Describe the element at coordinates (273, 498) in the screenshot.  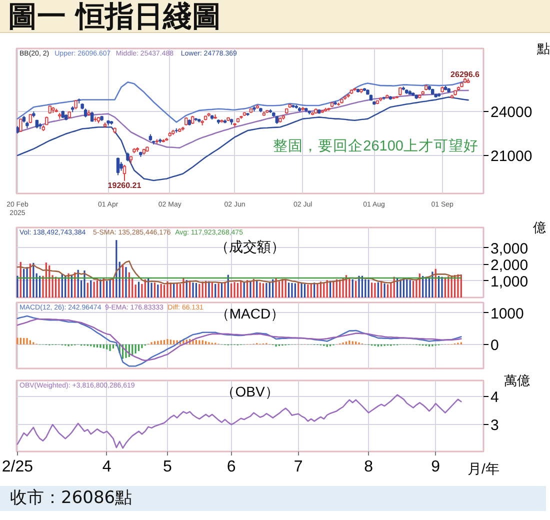
I see `text: 收市：26086點` at that location.